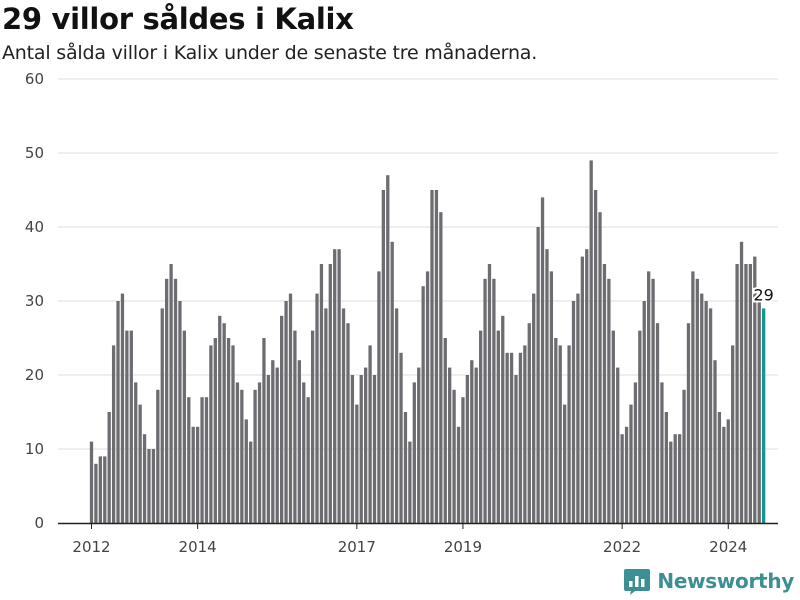  I want to click on x-tick-label: 2017, so click(357, 547).